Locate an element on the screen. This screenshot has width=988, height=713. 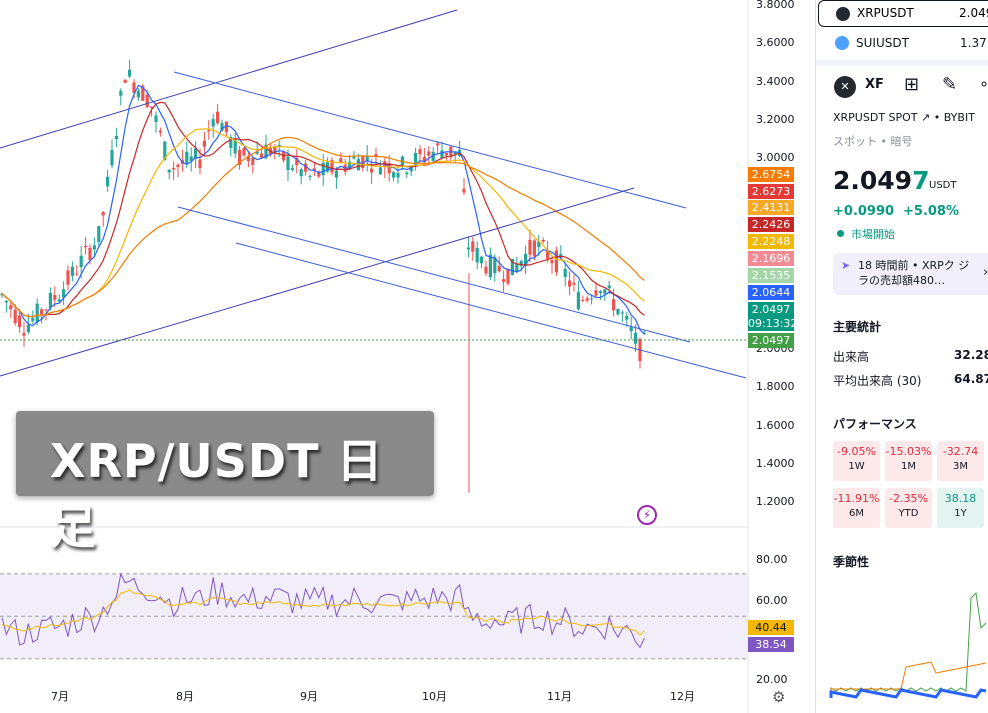
rsi-tag: 40.44 is located at coordinates (771, 627).